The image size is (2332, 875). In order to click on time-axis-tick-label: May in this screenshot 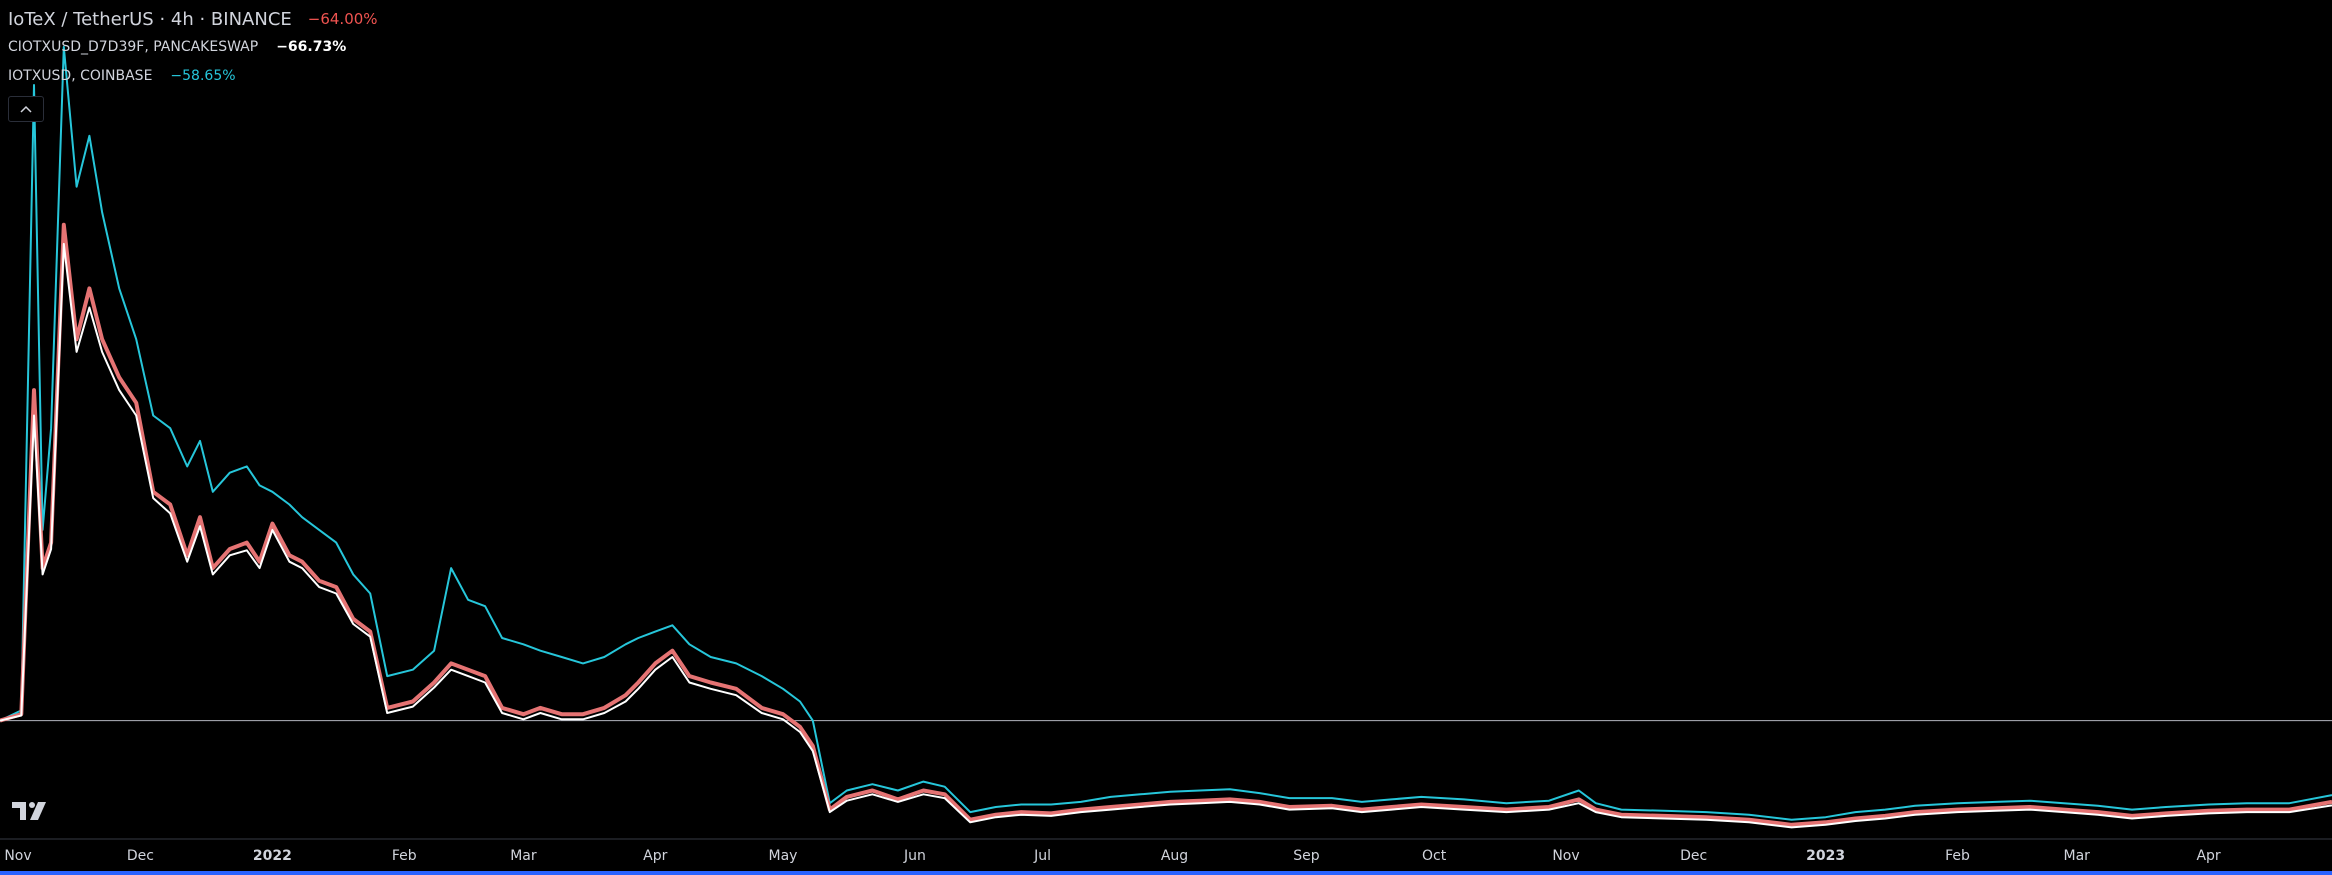, I will do `click(783, 856)`.